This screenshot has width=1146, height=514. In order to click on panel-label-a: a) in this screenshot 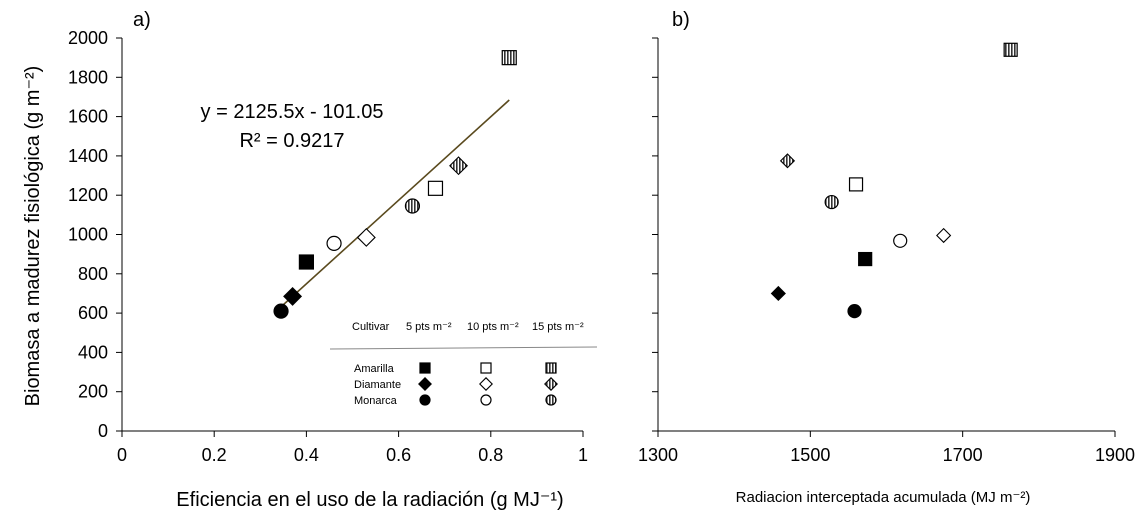, I will do `click(142, 20)`.